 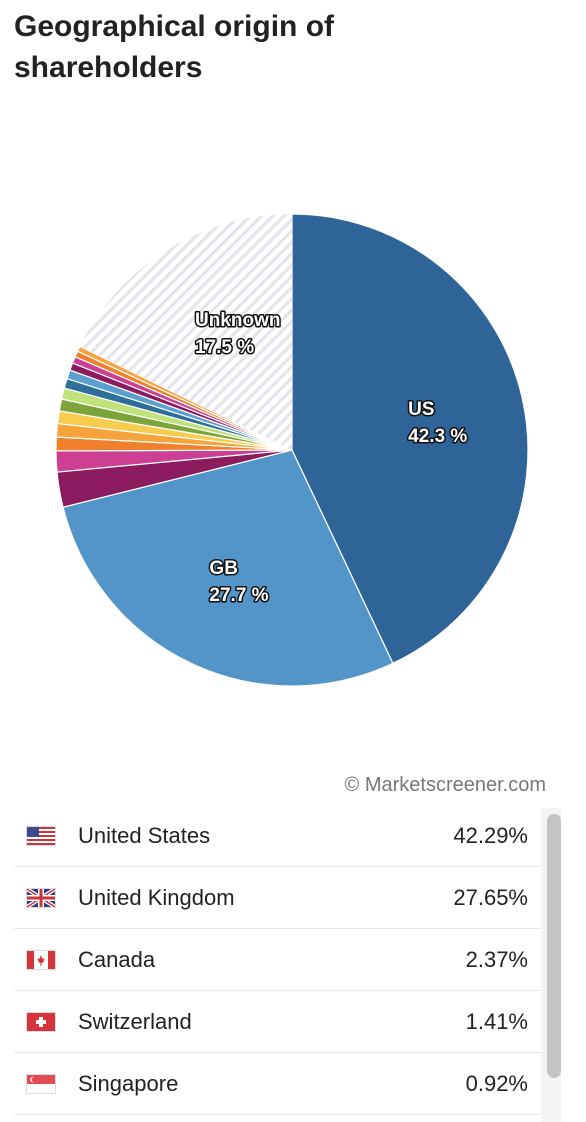 What do you see at coordinates (174, 47) in the screenshot?
I see `chart-title: Geographical origin of shareholders` at bounding box center [174, 47].